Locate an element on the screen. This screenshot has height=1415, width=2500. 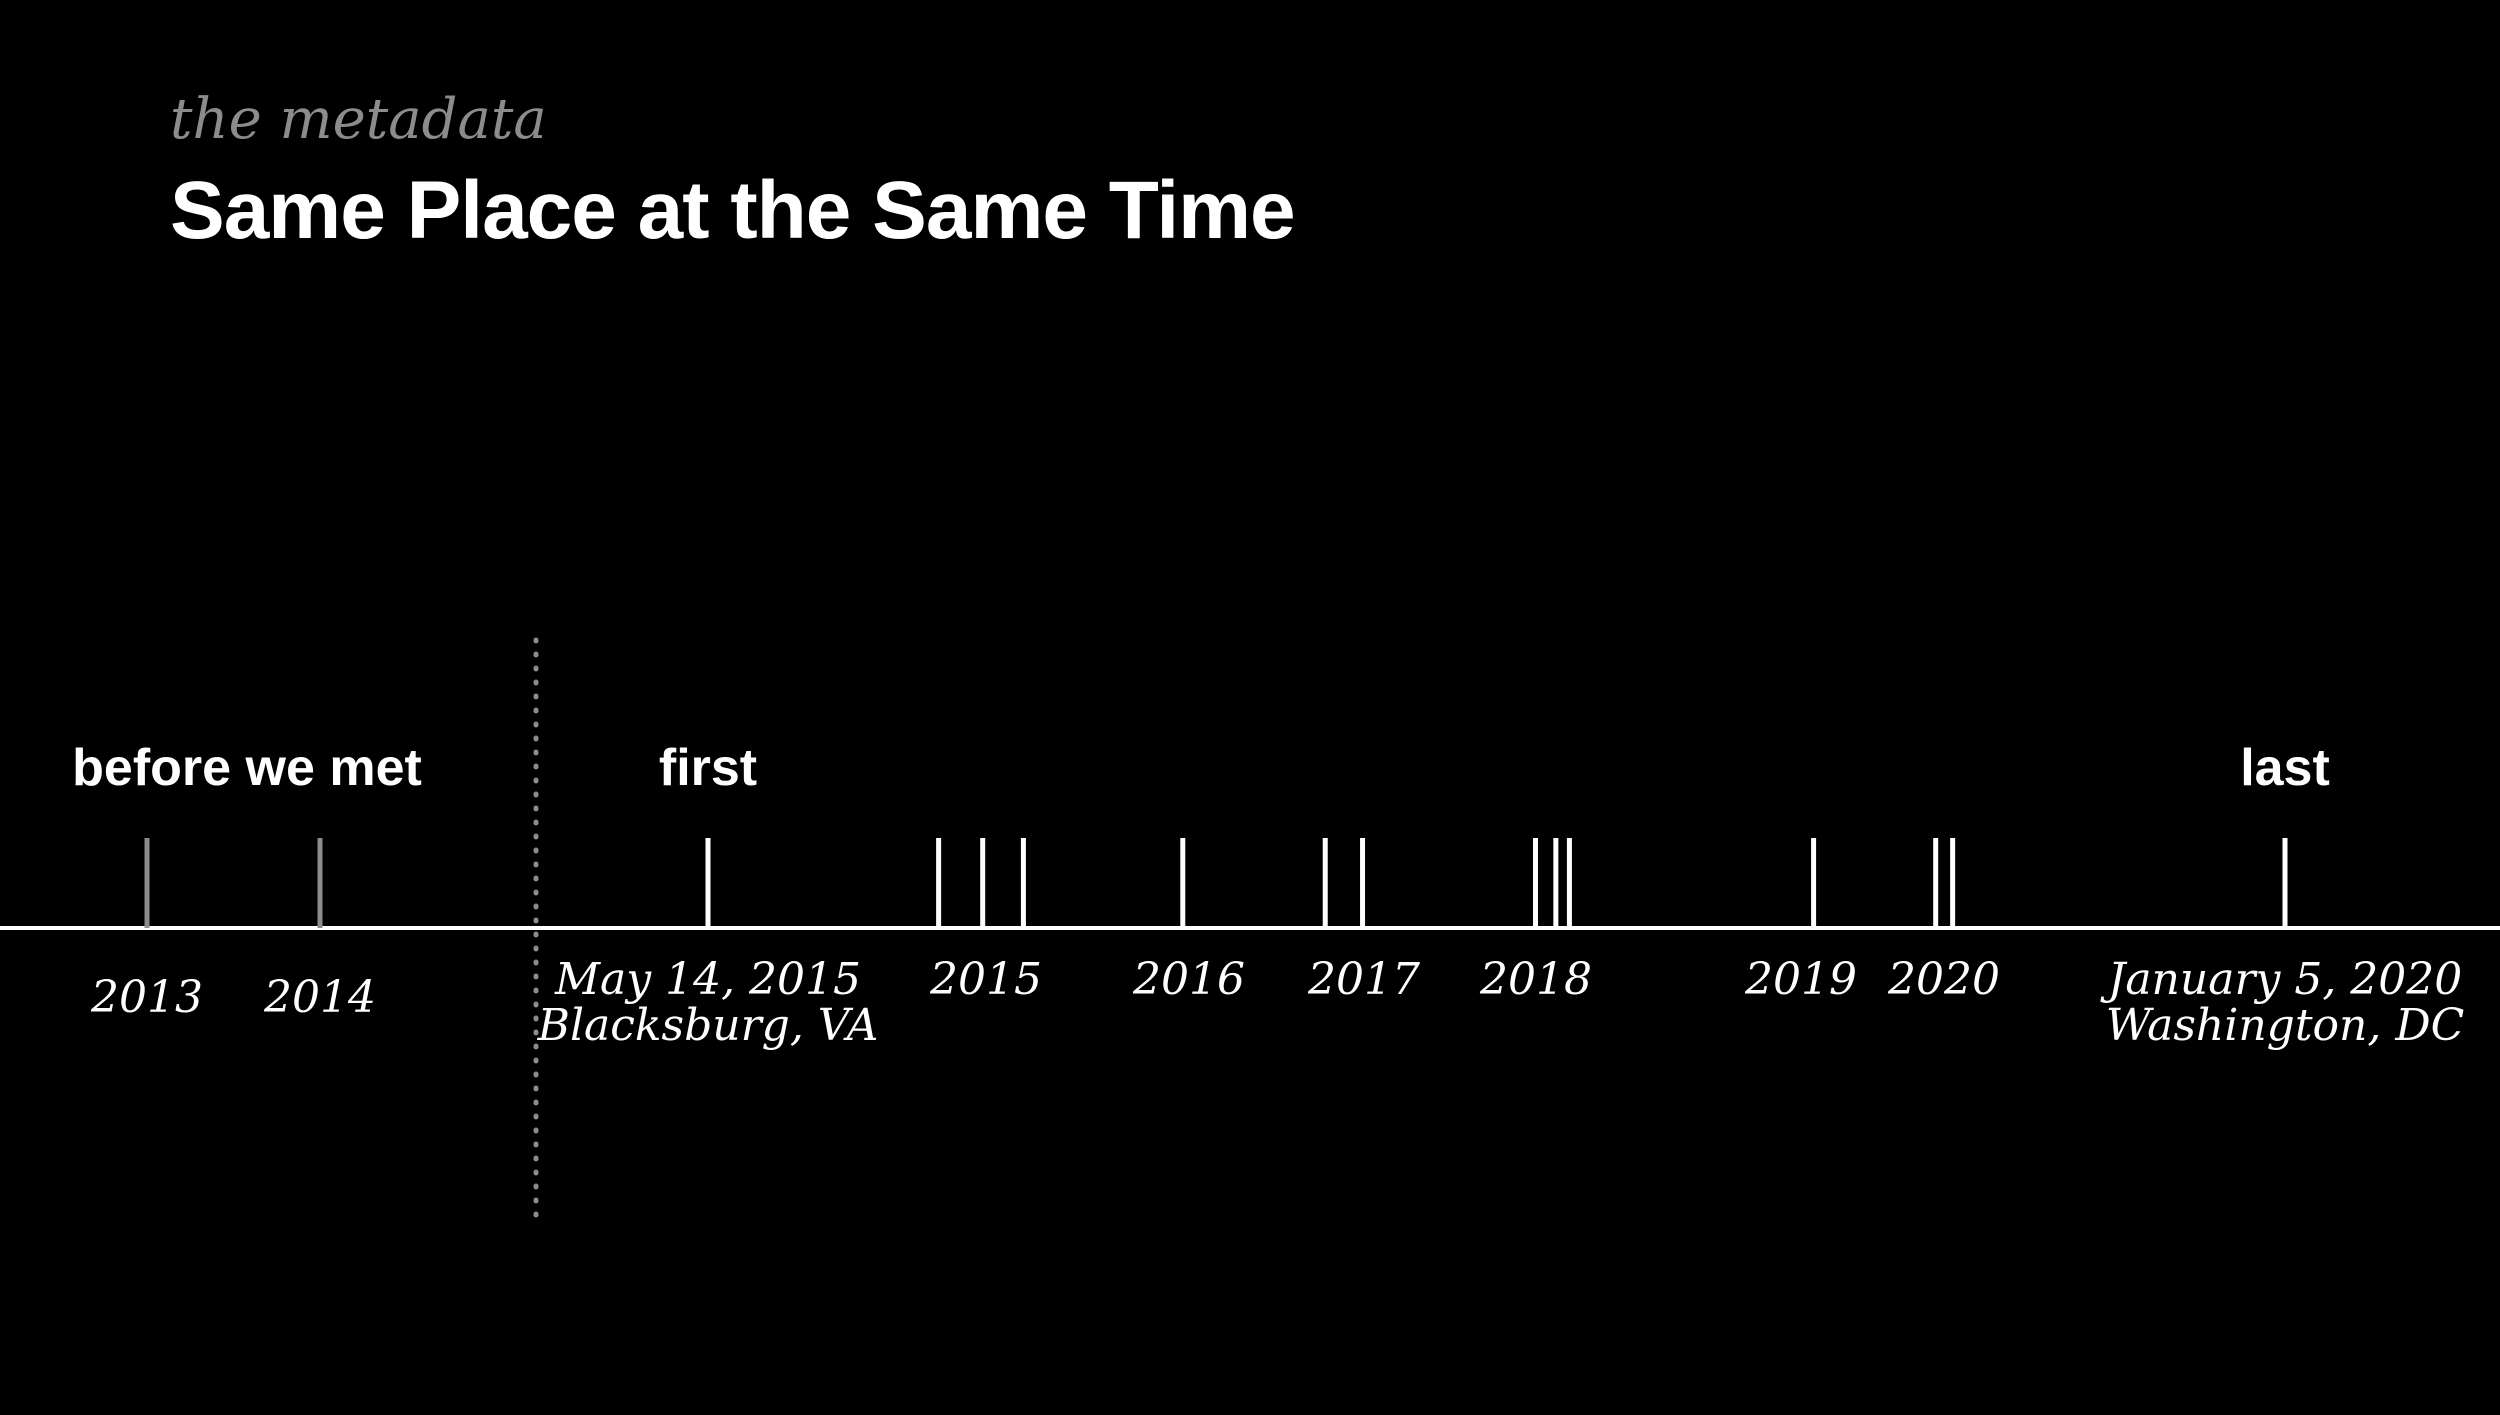
header: the metadata Same Place at the Same Time is located at coordinates (733, 171).